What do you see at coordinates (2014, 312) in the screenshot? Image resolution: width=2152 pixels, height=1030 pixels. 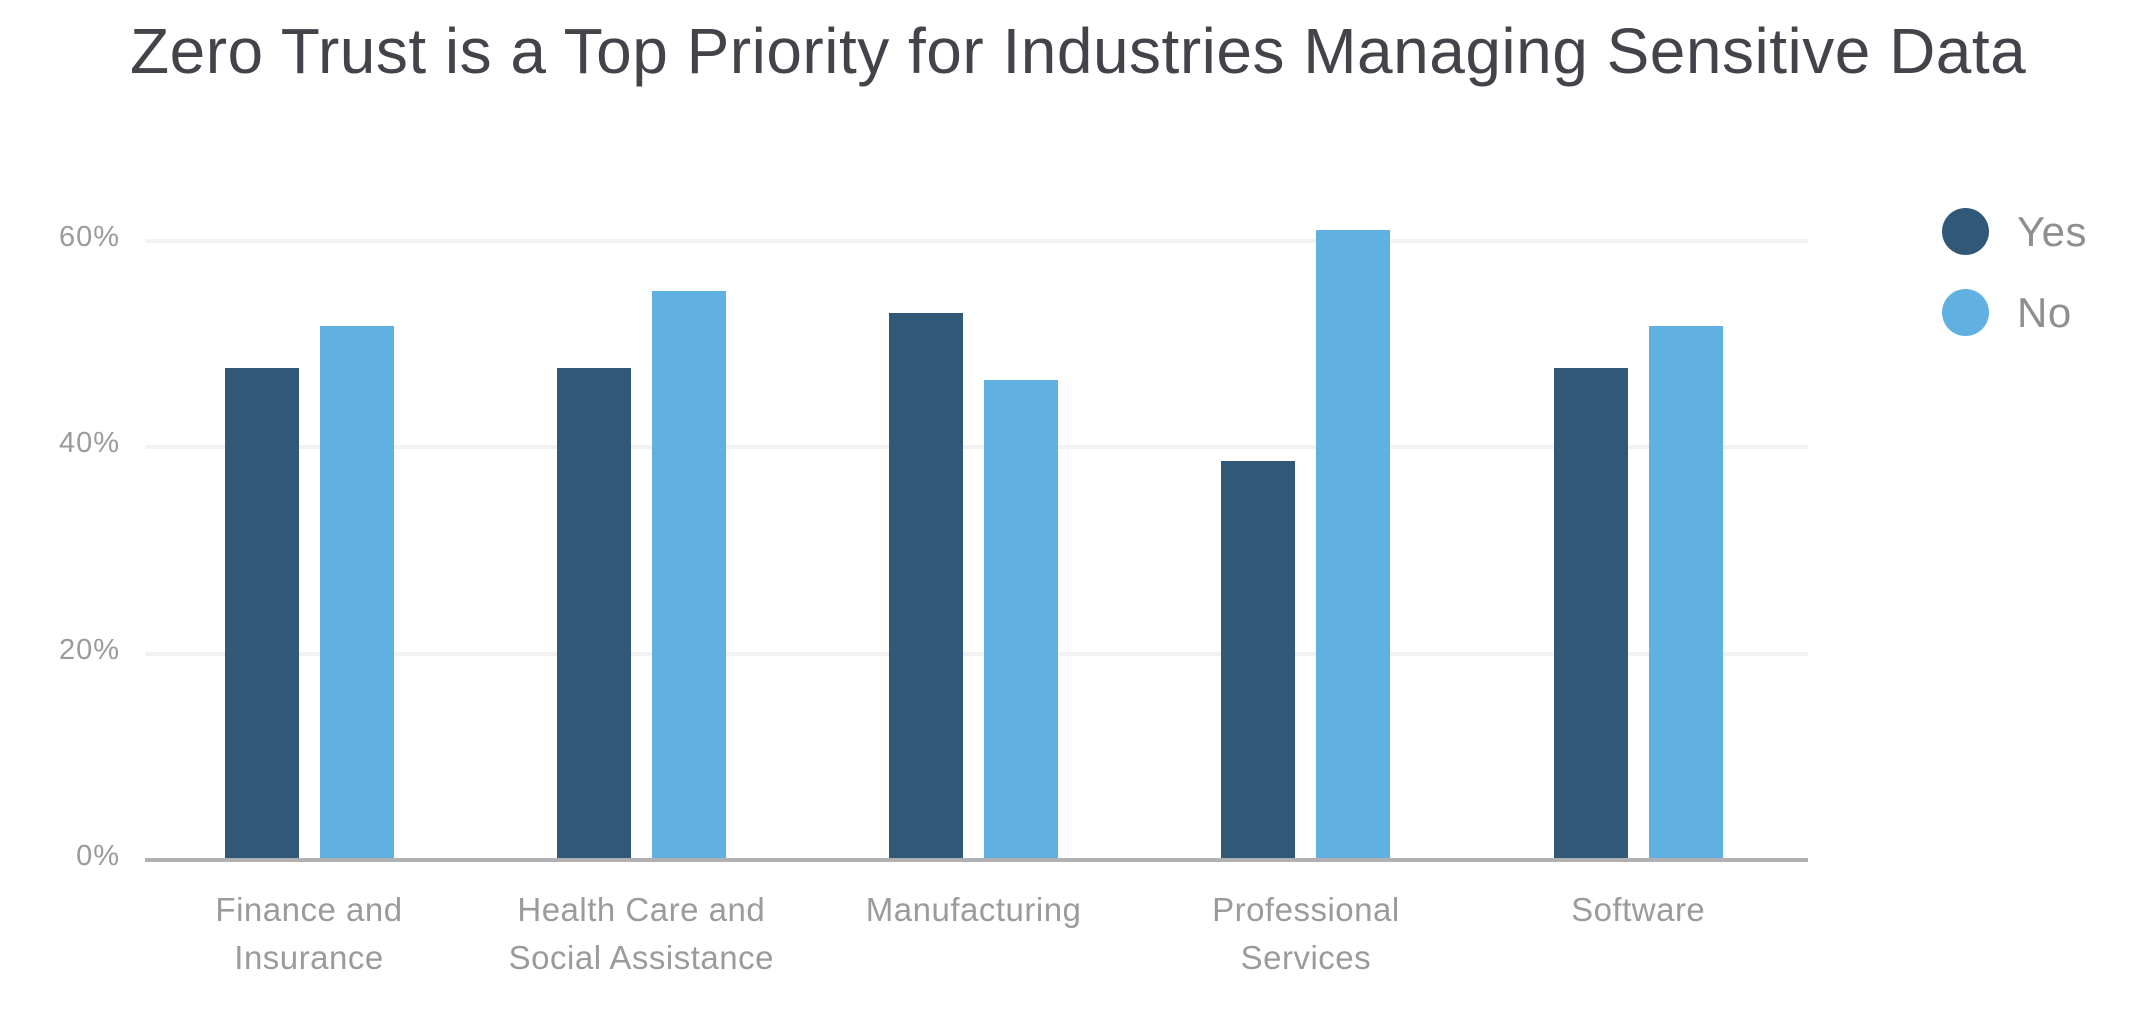 I see `legend-item-no: No` at bounding box center [2014, 312].